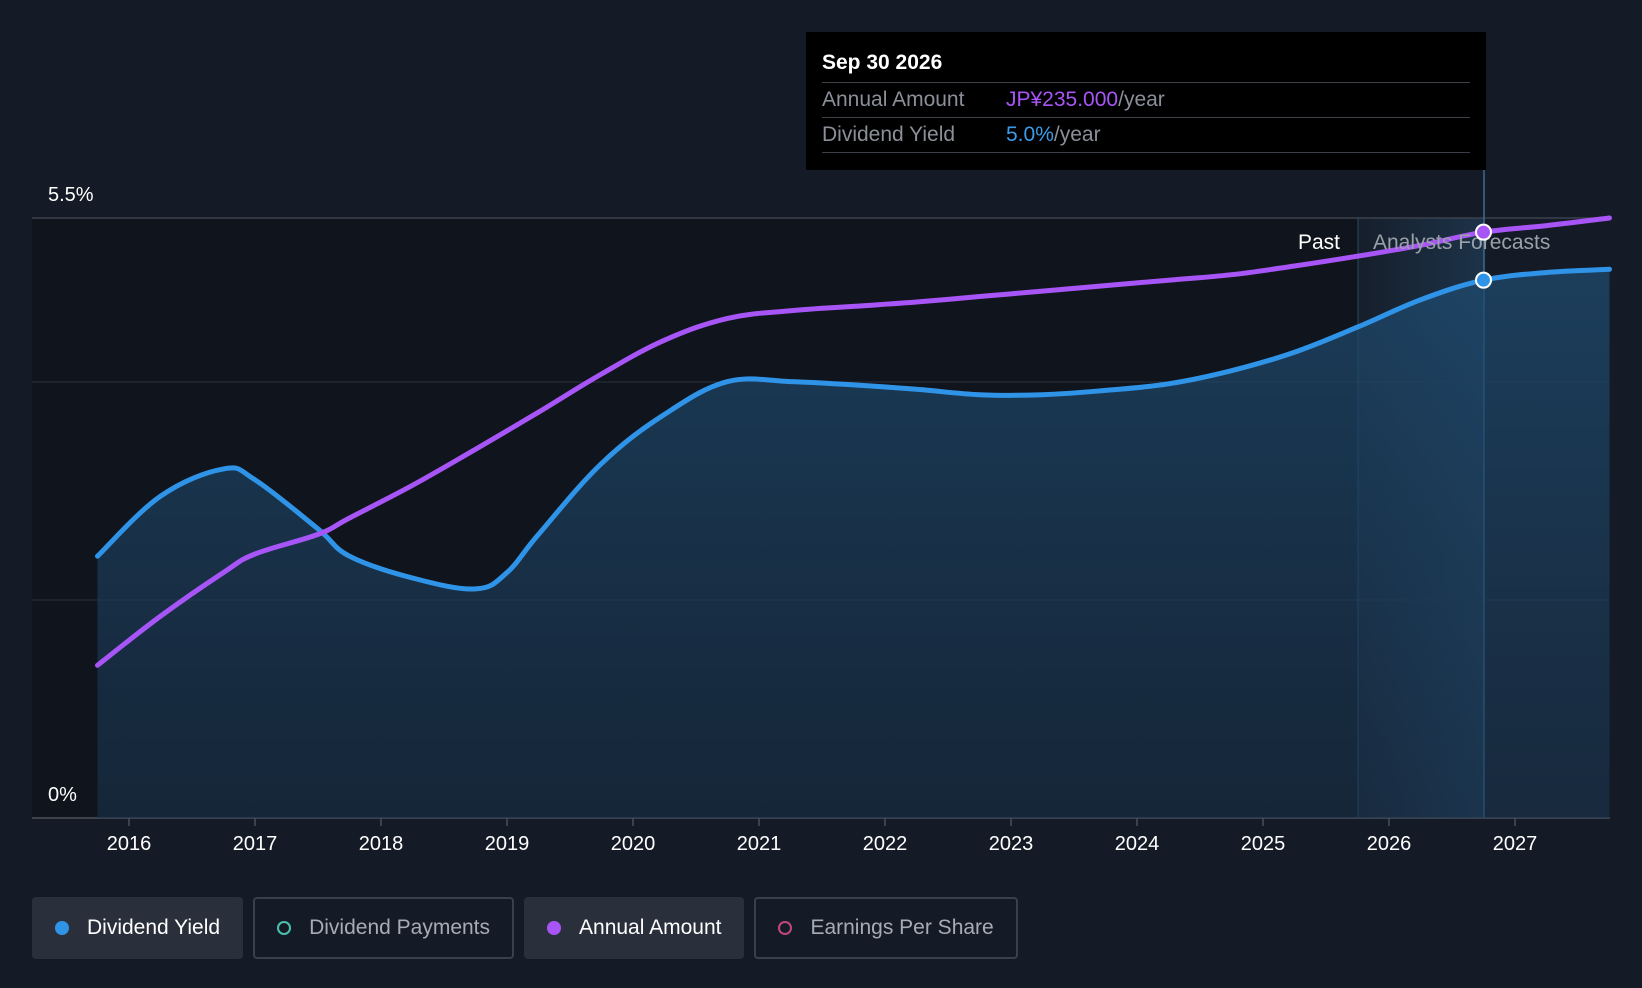  Describe the element at coordinates (1483, 232) in the screenshot. I see `annual-amount-marker` at that location.